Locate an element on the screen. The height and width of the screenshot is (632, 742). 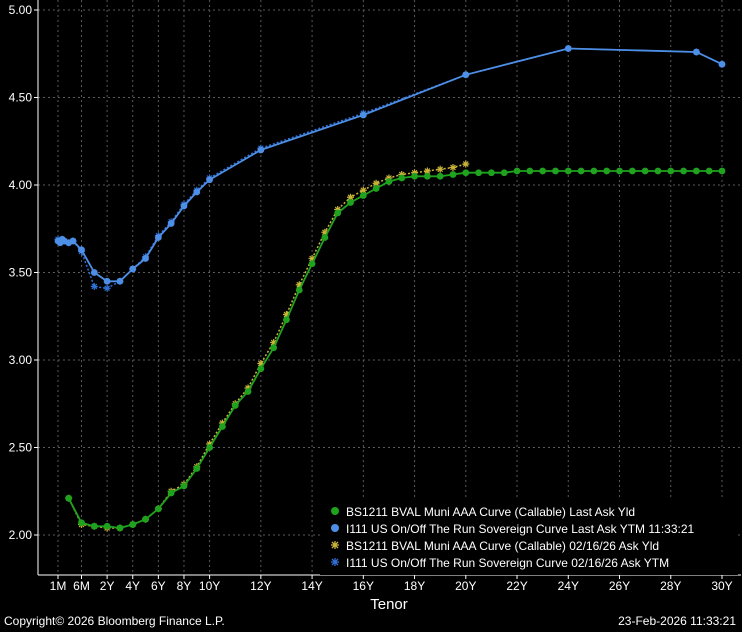
x-tick-label: 20Y is located at coordinates (465, 586).